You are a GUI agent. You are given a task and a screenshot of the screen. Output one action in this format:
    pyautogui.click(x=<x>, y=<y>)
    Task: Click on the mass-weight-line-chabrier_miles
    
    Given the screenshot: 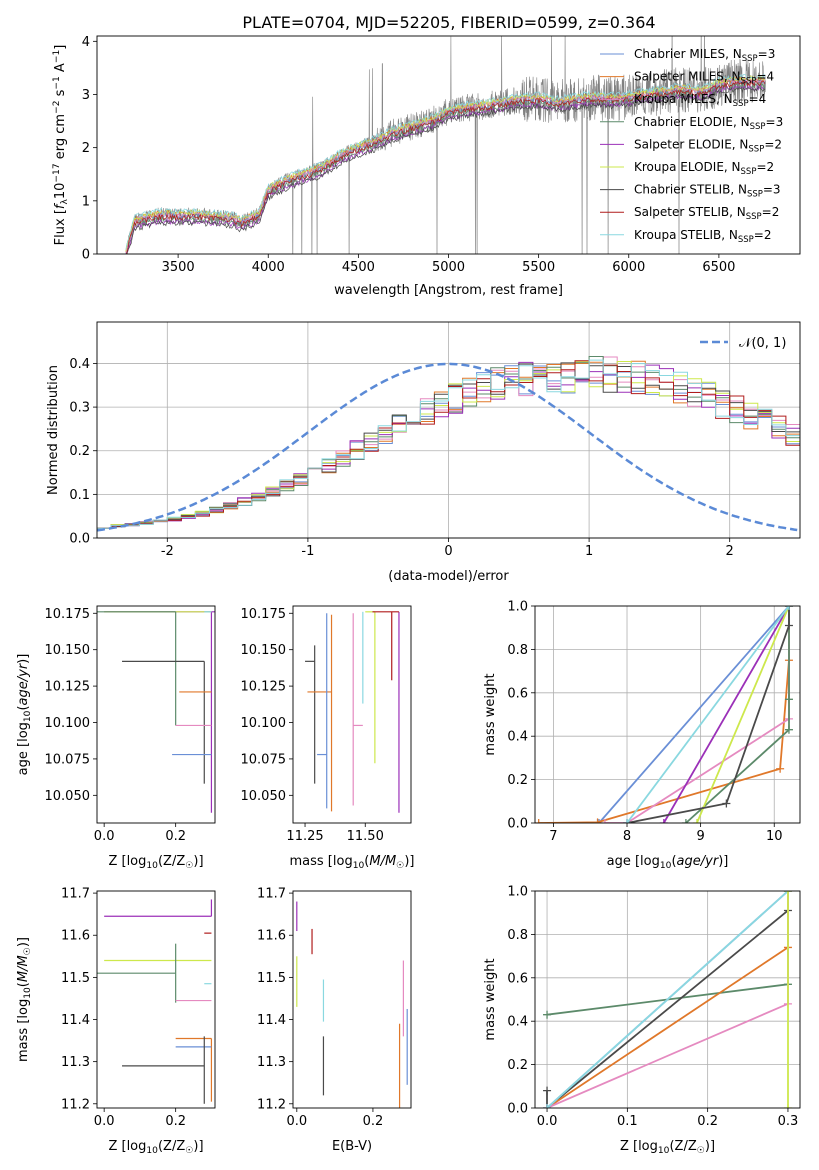 What is the action you would take?
    pyautogui.click(x=693, y=714)
    